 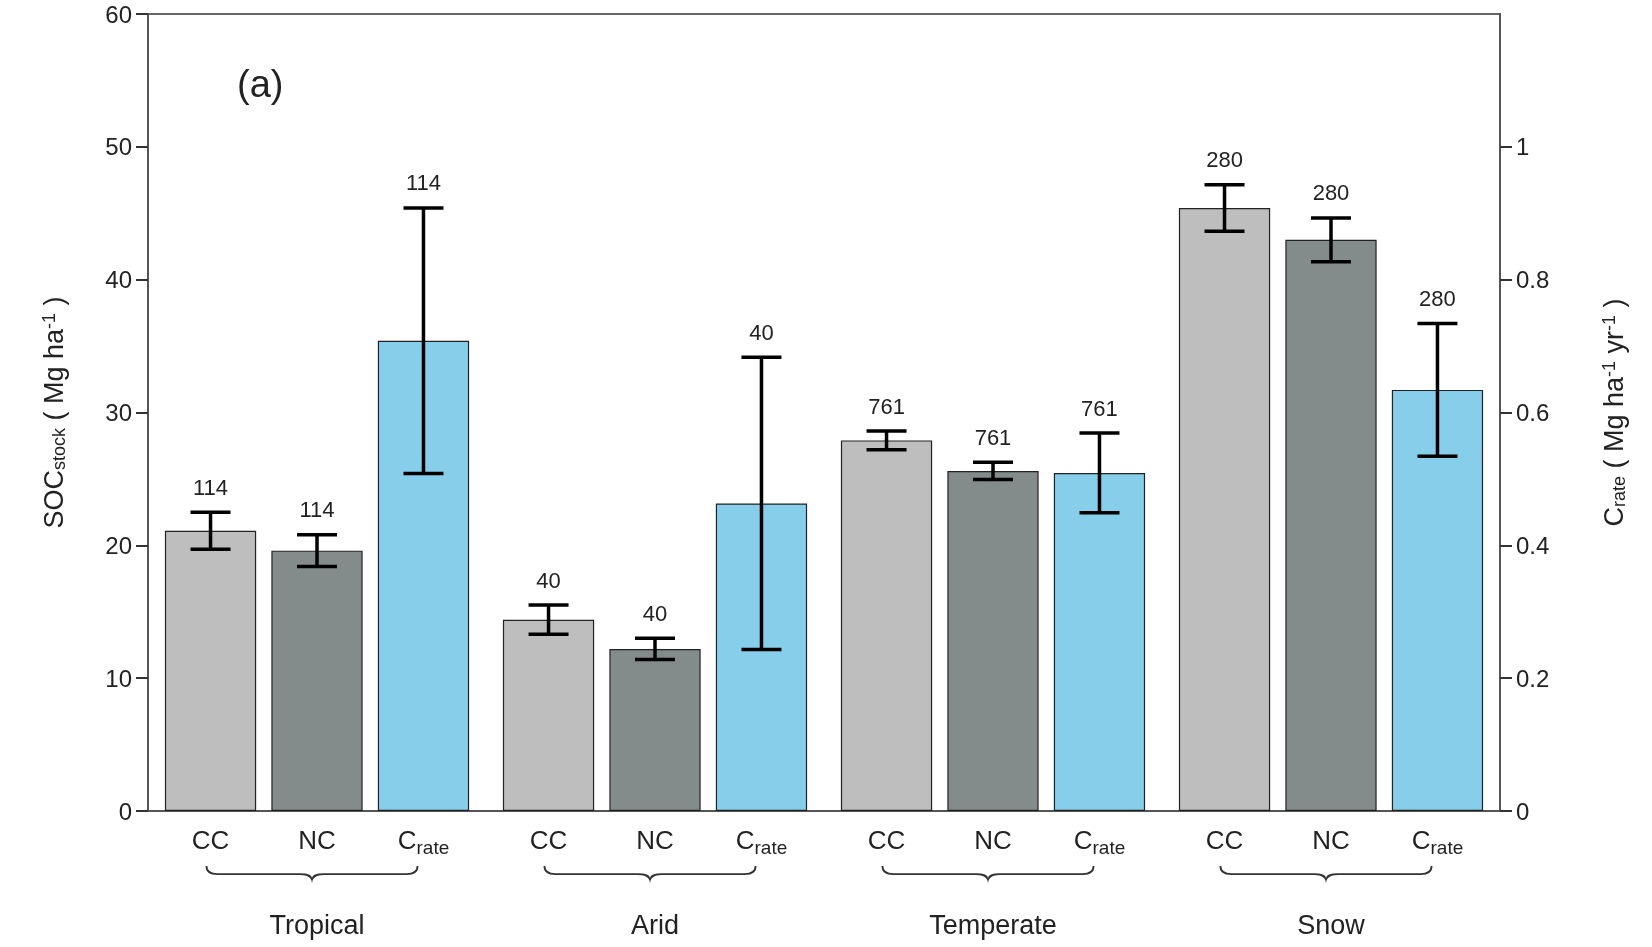 What do you see at coordinates (655, 924) in the screenshot?
I see `x-tick-label: Arid` at bounding box center [655, 924].